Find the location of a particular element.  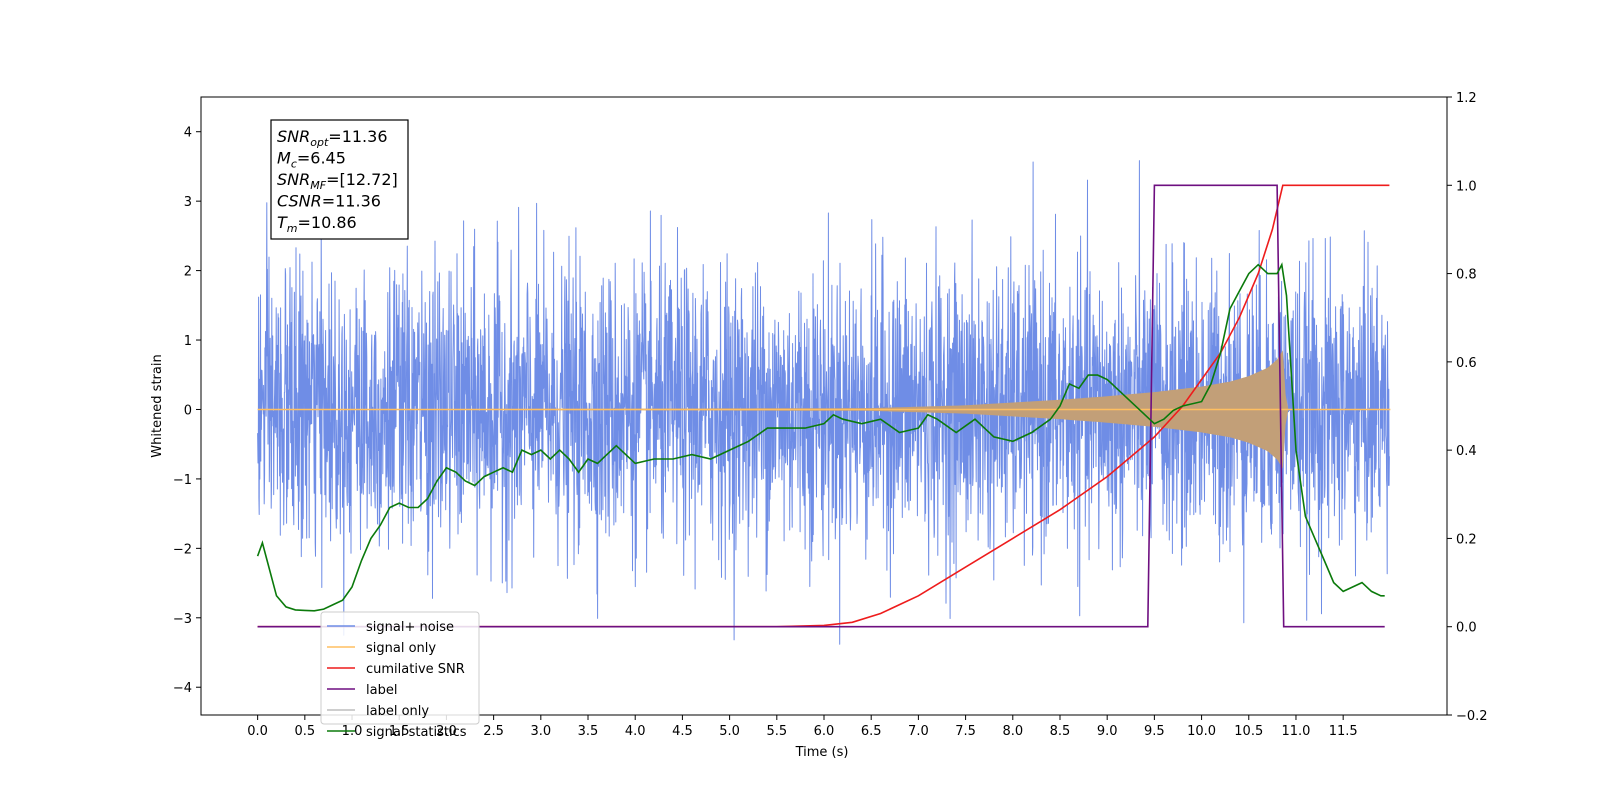

annotation-value: =10.86 is located at coordinates (327, 222).